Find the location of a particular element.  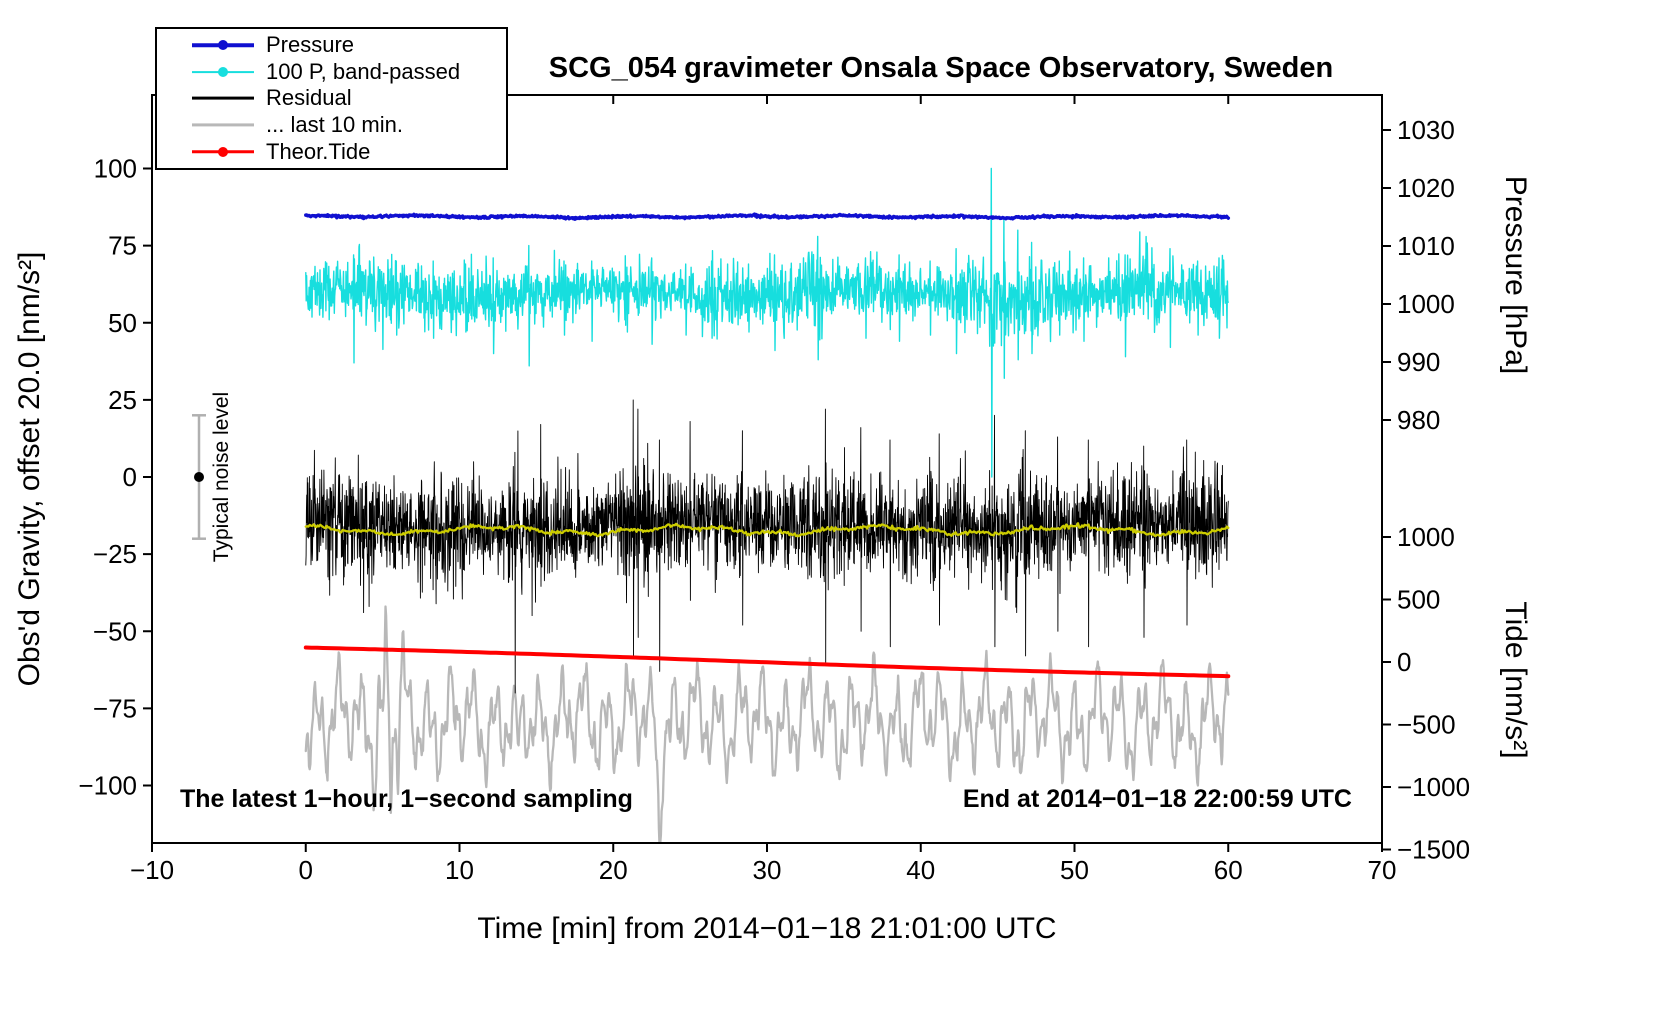

series-smoothed is located at coordinates (767, 530).